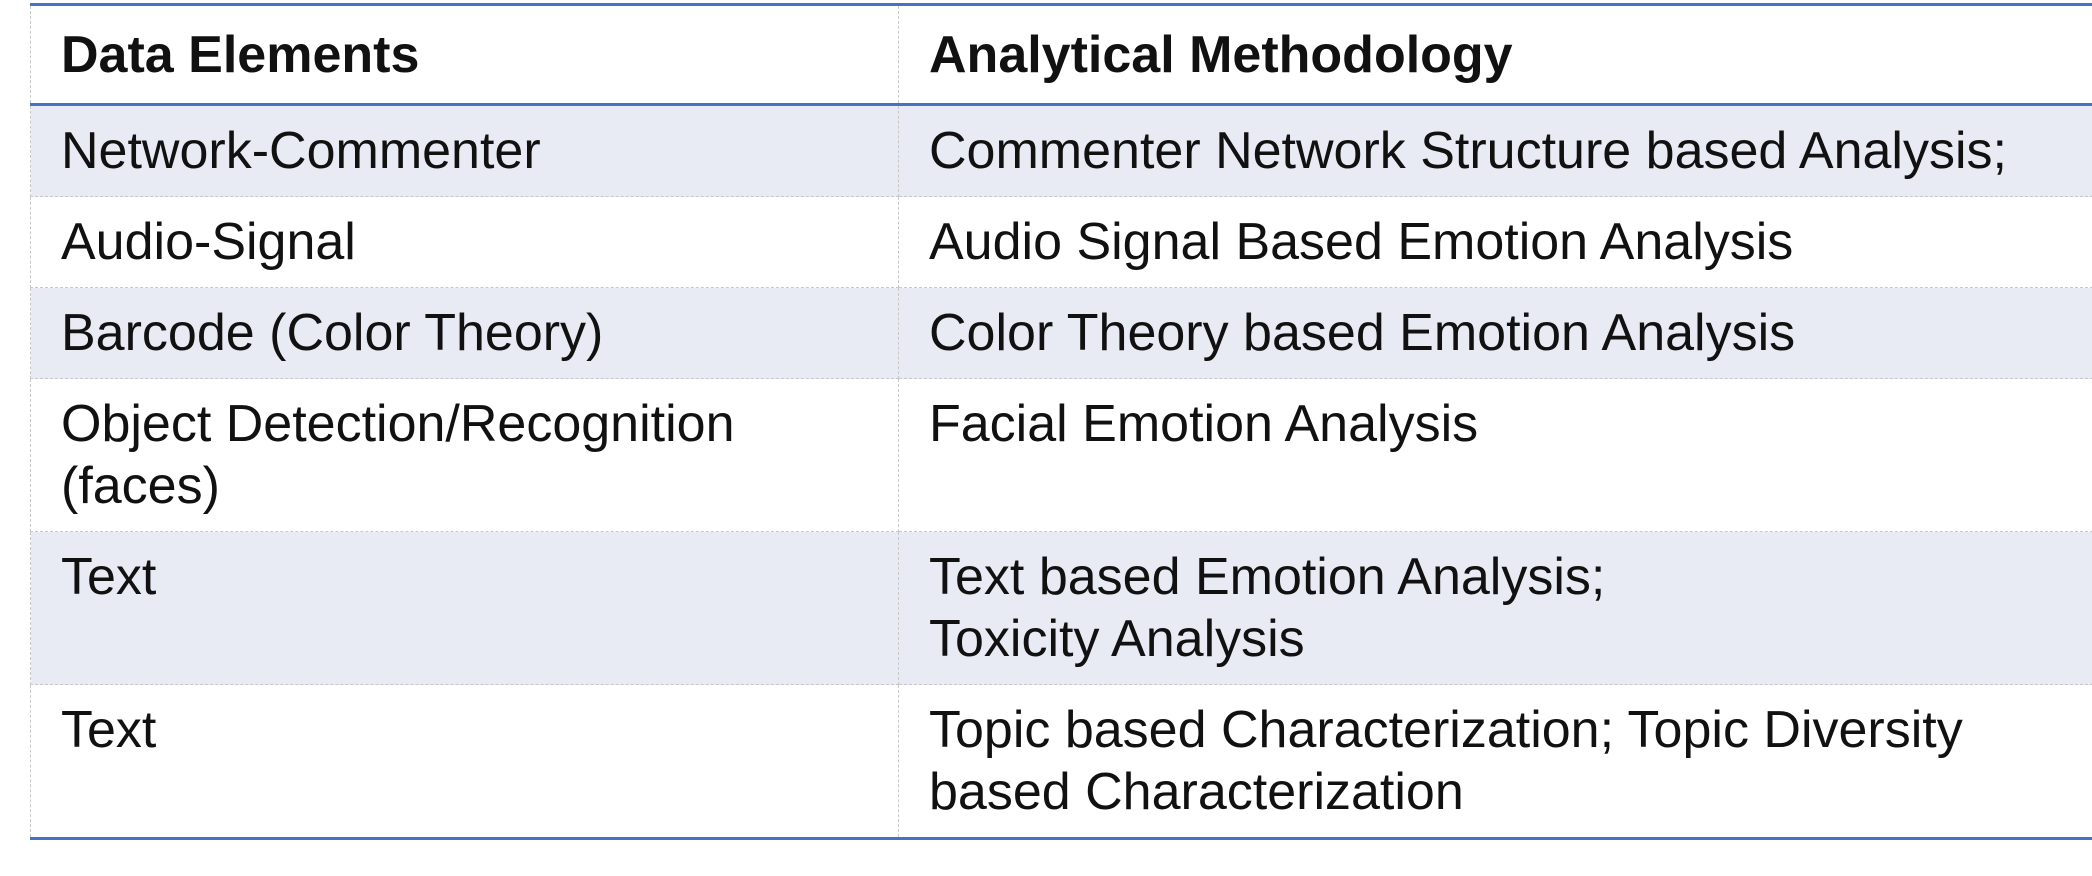 Image resolution: width=2092 pixels, height=876 pixels. I want to click on table-header: Data Elements Analytical Methodology, so click(1061, 54).